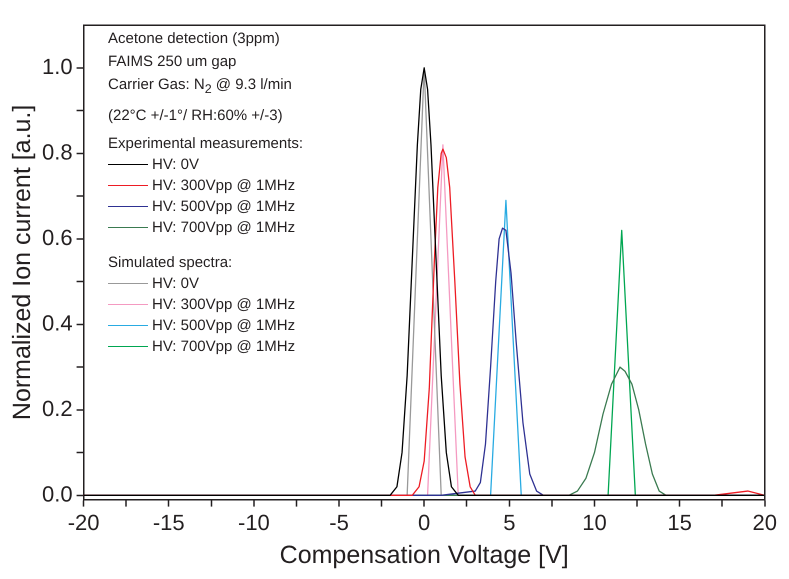  Describe the element at coordinates (57, 66) in the screenshot. I see `y-tick-label: 1.0` at that location.